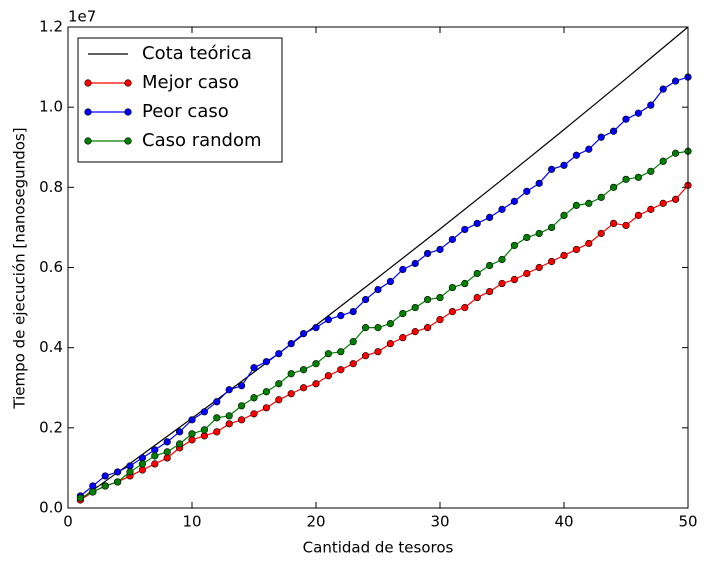 The width and height of the screenshot is (708, 570). Describe the element at coordinates (185, 111) in the screenshot. I see `legend-label: Peor caso` at that location.